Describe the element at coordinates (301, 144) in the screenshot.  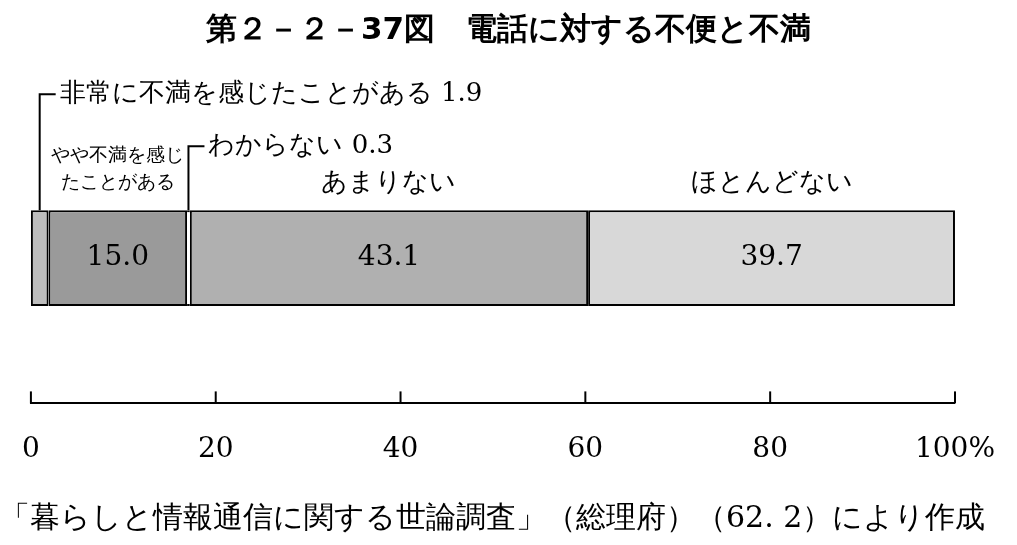
I see `text: わからない 0.3` at that location.